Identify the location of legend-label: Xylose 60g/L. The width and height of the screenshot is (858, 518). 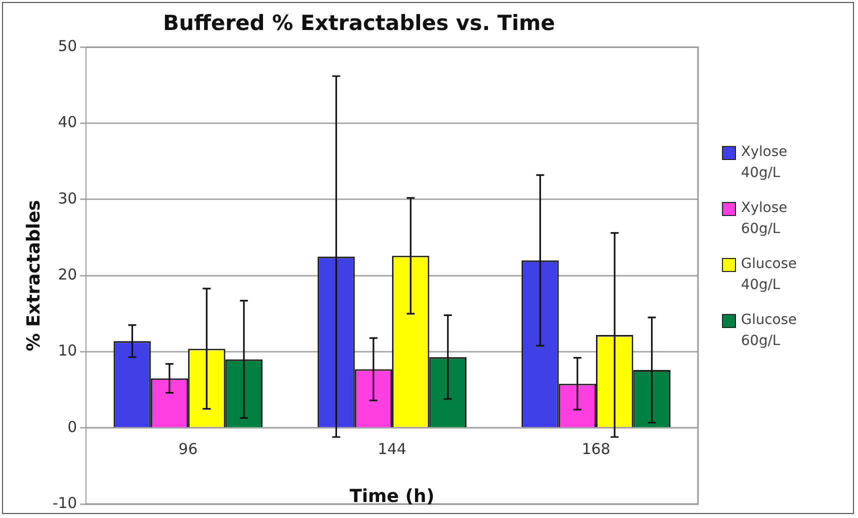
(764, 219).